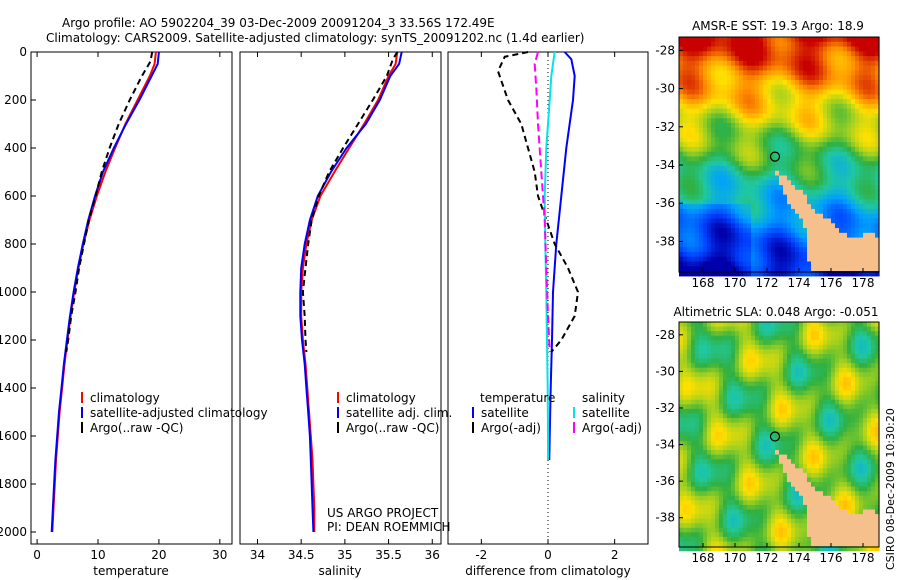  I want to click on map-x-tick-label: 174, so click(799, 283).